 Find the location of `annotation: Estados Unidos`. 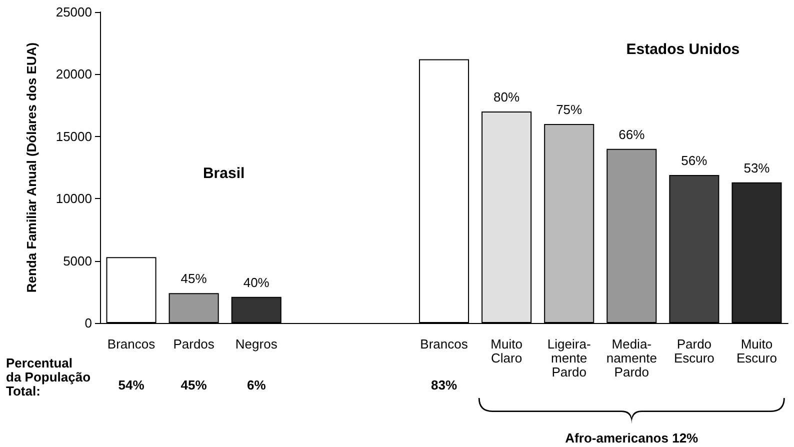

annotation: Estados Unidos is located at coordinates (683, 49).